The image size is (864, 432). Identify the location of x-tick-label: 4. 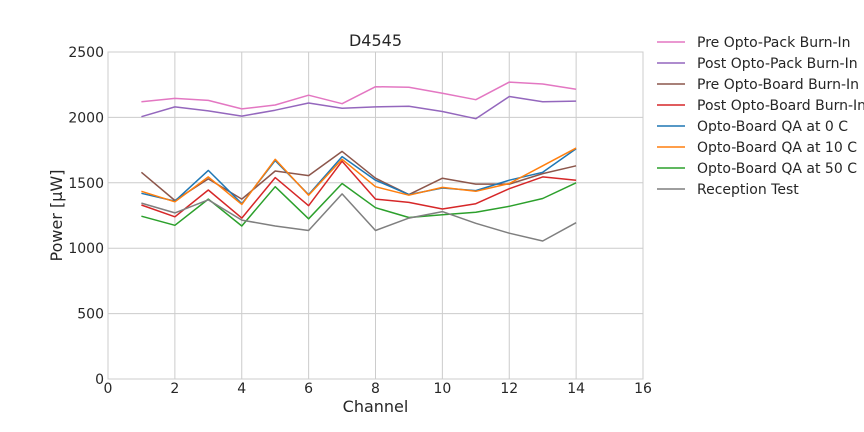
(241, 389).